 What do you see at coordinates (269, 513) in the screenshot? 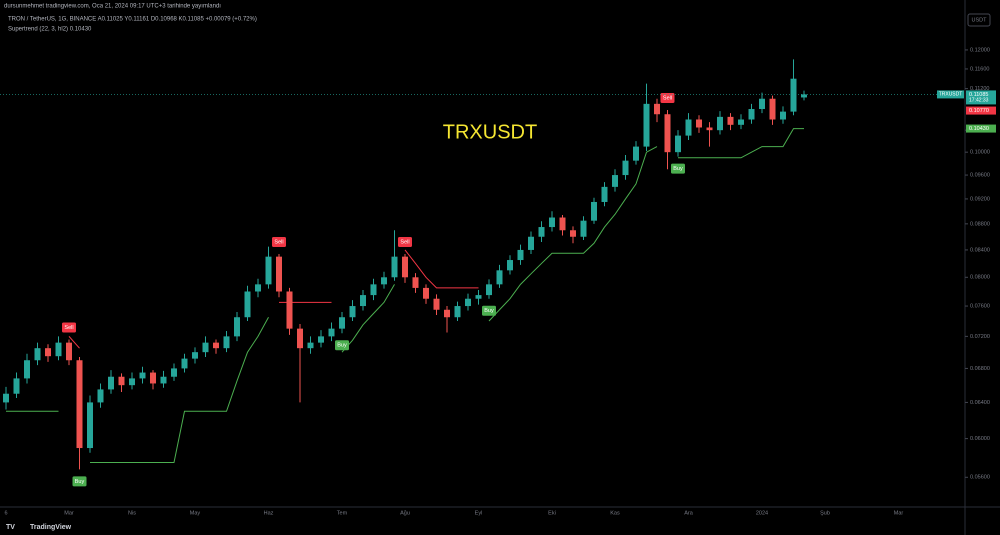
I see `x-tick-label: Haz` at bounding box center [269, 513].